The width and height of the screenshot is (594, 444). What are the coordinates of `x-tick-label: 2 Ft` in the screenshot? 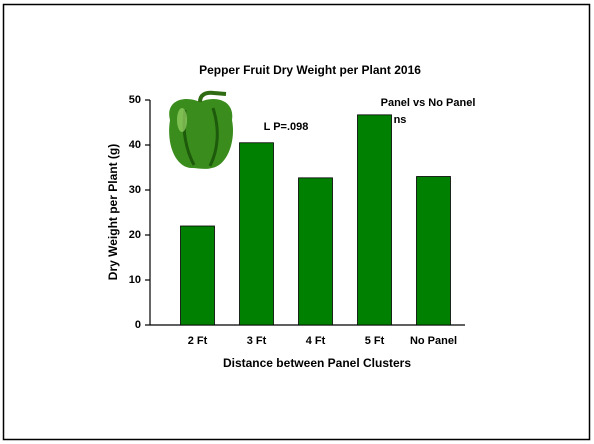 It's located at (198, 341).